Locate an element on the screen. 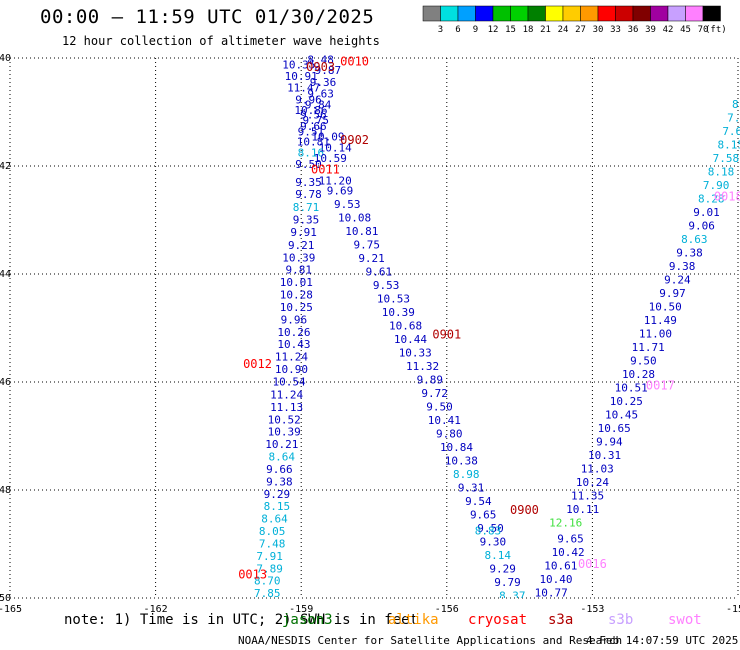 The width and height of the screenshot is (740, 650). wave-height-label: 12.16 is located at coordinates (565, 522).